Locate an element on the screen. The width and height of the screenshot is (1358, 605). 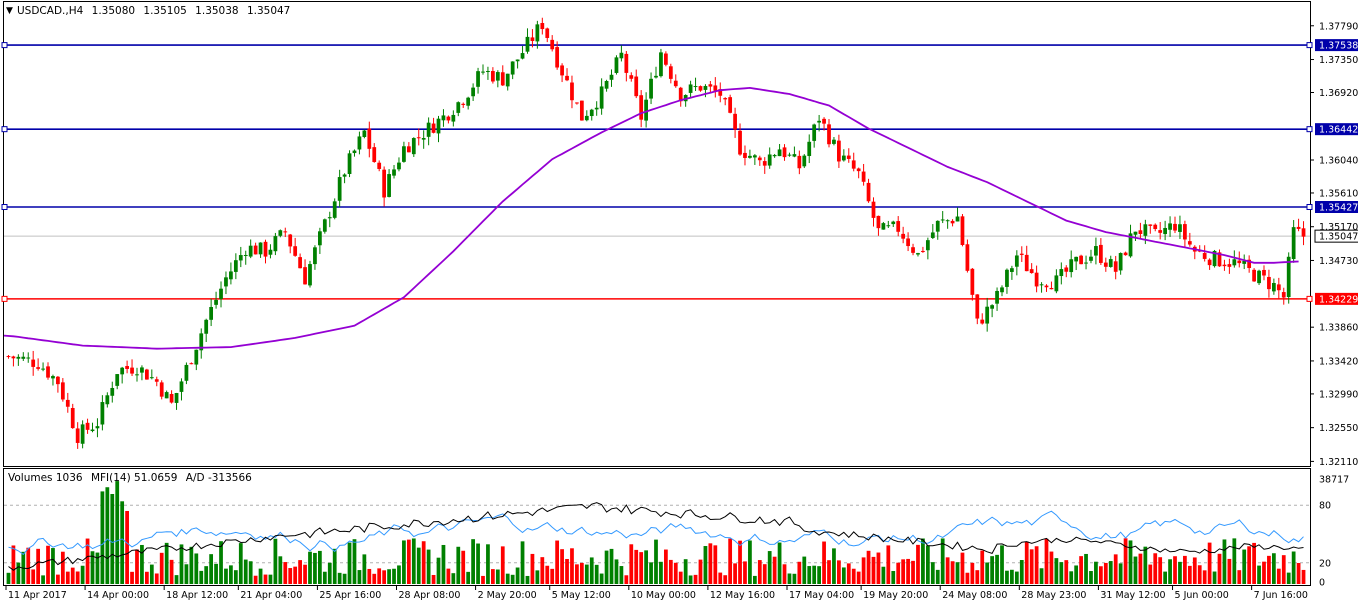
level-price-label: 1.35427 is located at coordinates (1338, 208).